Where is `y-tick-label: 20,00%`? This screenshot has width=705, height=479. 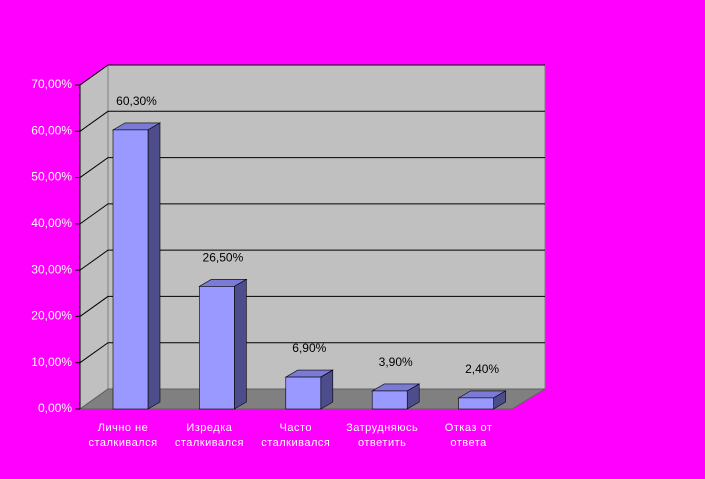
y-tick-label: 20,00% is located at coordinates (51, 316).